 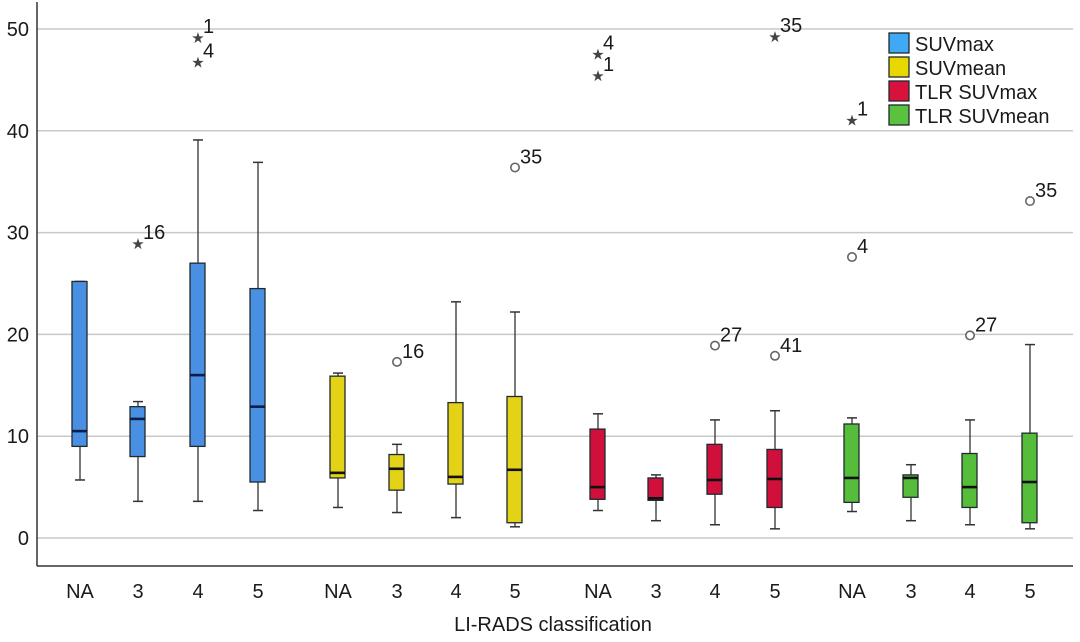 What do you see at coordinates (168, 325) in the screenshot?
I see `series-suvmax` at bounding box center [168, 325].